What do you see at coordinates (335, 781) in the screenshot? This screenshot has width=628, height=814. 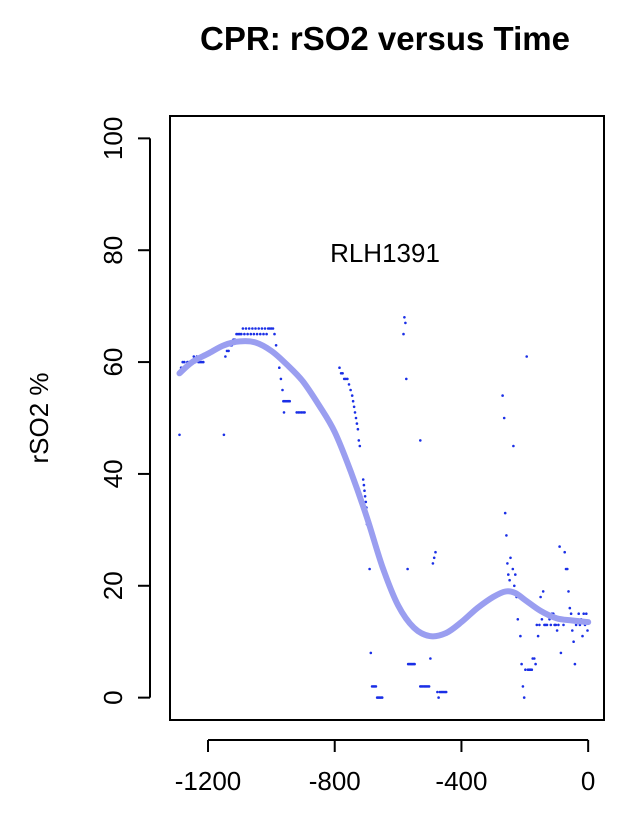 I see `x-tick-label: -800` at bounding box center [335, 781].